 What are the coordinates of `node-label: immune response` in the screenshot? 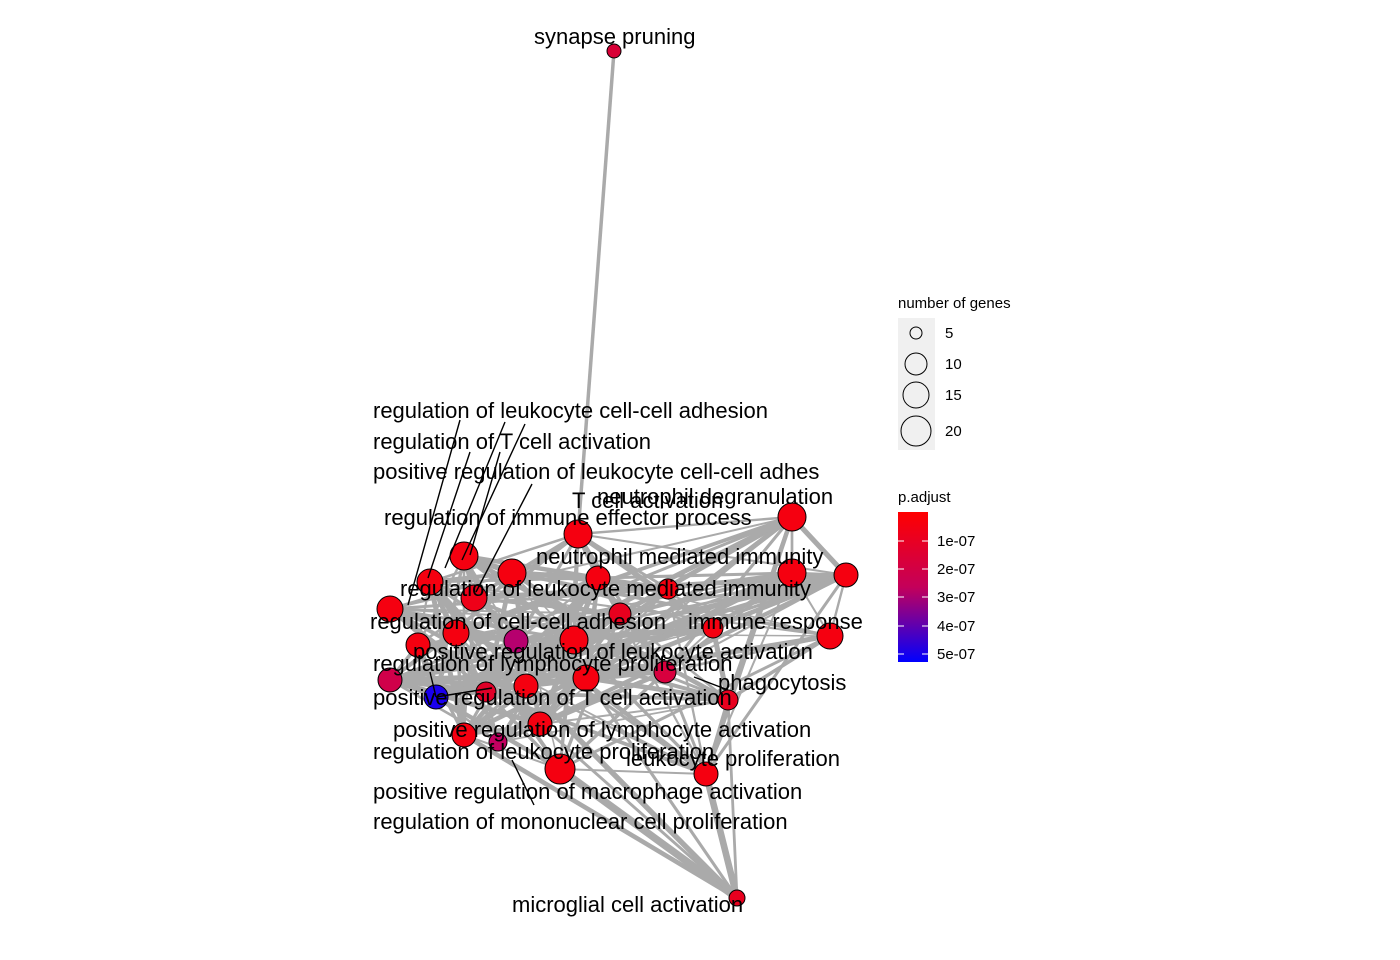 It's located at (775, 621).